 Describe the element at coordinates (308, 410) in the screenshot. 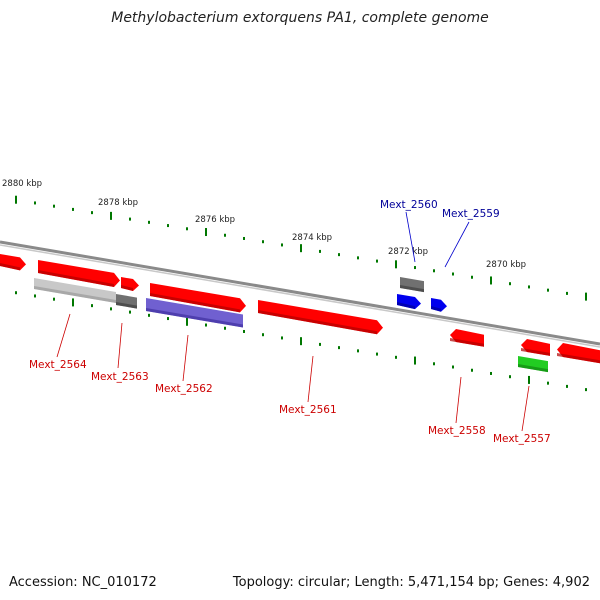

I see `gene-label: Mext_2561` at that location.